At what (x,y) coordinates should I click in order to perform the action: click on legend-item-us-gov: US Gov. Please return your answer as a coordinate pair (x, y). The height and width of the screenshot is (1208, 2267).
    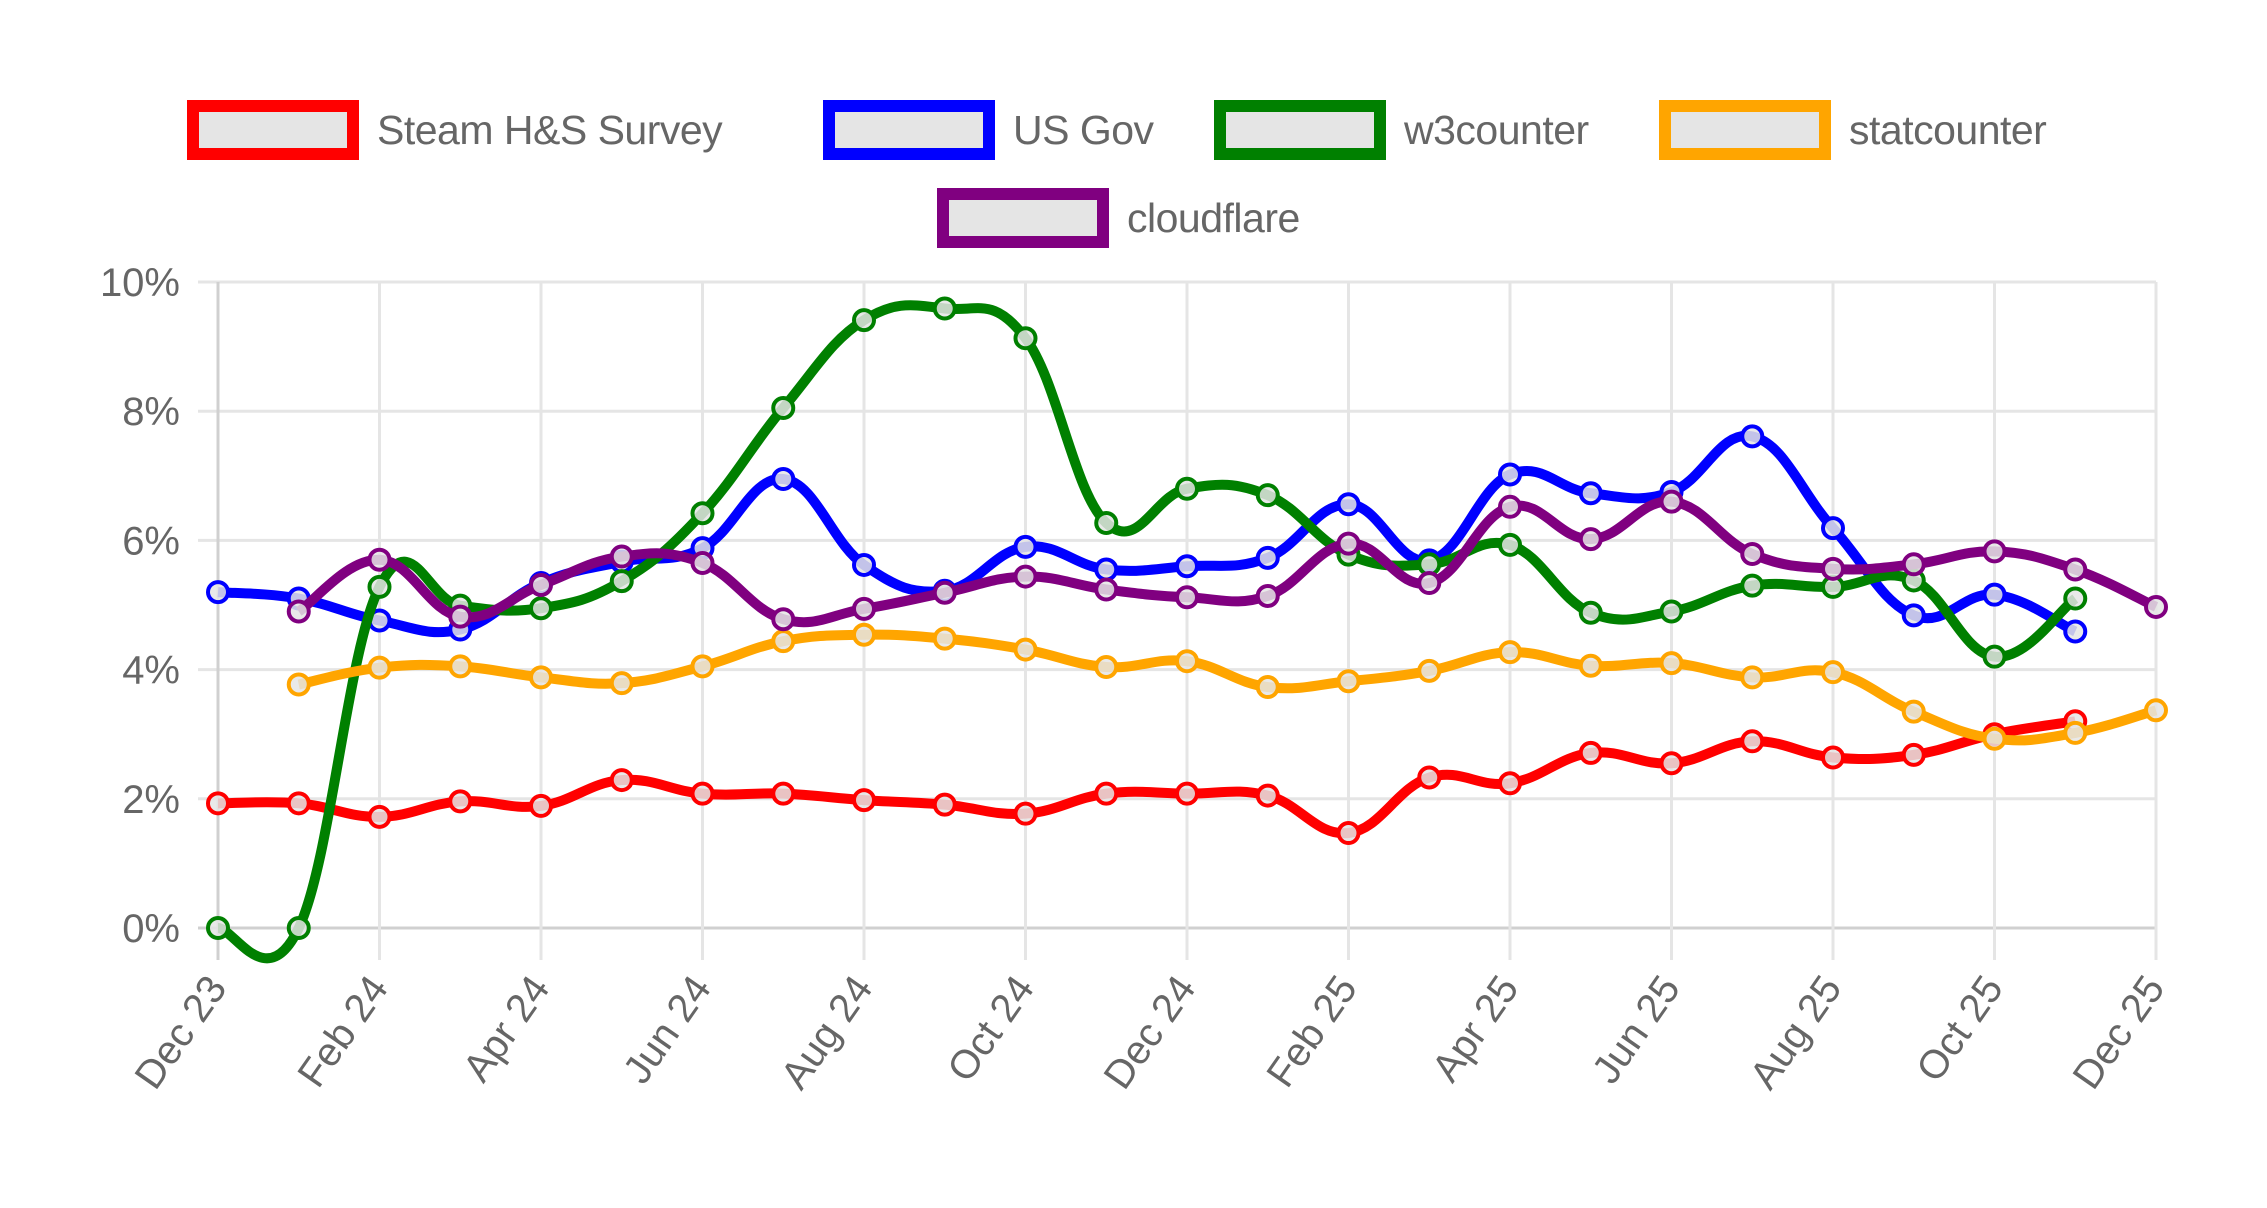
    Looking at the image, I should click on (988, 130).